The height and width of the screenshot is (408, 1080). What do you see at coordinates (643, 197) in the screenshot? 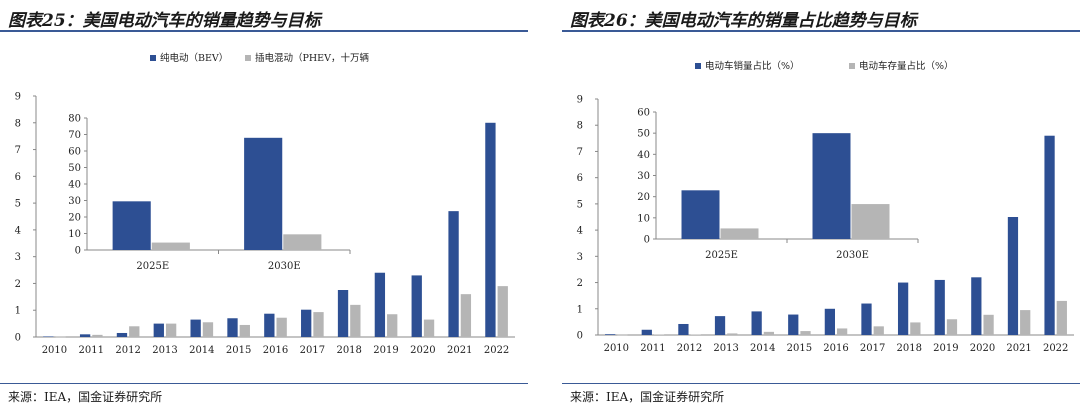
I see `inset-y-tick-label: 20` at bounding box center [643, 197].